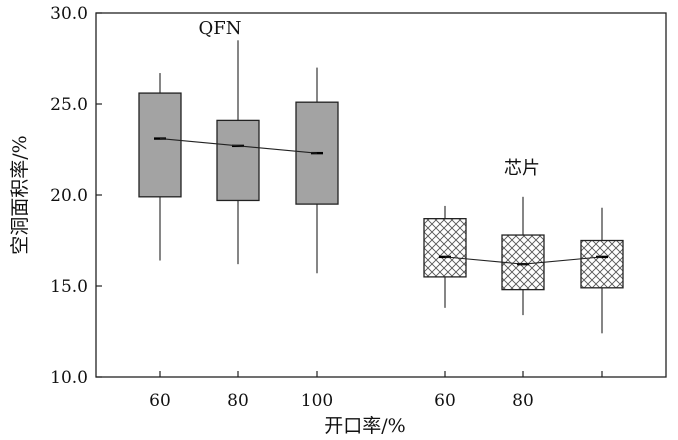 The image size is (678, 440). Describe the element at coordinates (20, 194) in the screenshot. I see `y-axis-label: 空洞面积率/%` at that location.